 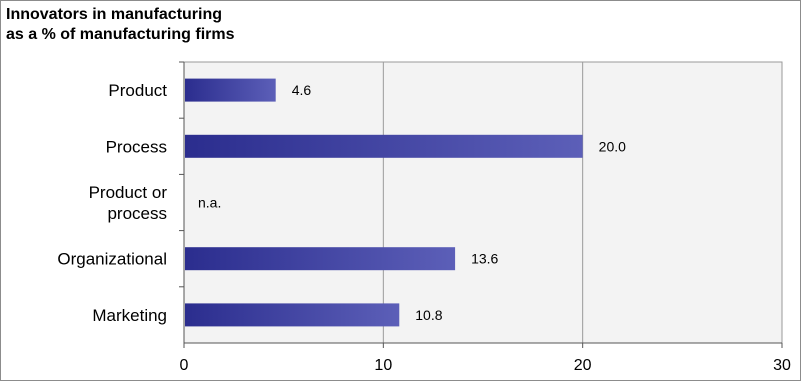 I want to click on data-label: 20.0, so click(x=612, y=146).